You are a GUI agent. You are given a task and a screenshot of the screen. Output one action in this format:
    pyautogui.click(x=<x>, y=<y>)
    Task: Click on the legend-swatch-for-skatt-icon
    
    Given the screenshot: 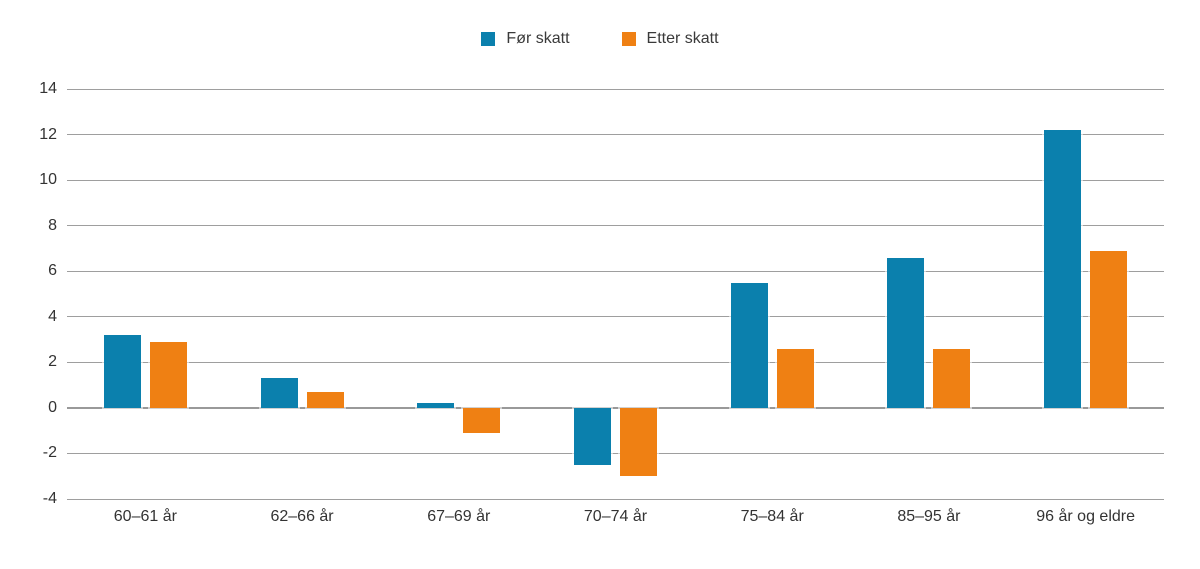 What is the action you would take?
    pyautogui.click(x=488, y=39)
    